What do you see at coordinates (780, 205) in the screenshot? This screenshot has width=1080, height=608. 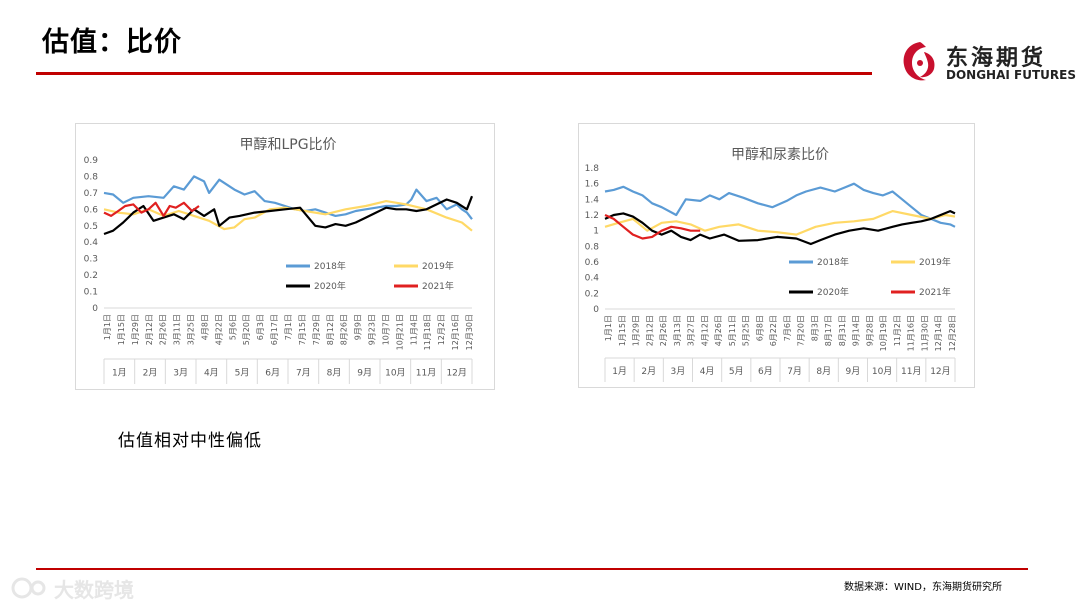 I see `chart2-series-2018年` at bounding box center [780, 205].